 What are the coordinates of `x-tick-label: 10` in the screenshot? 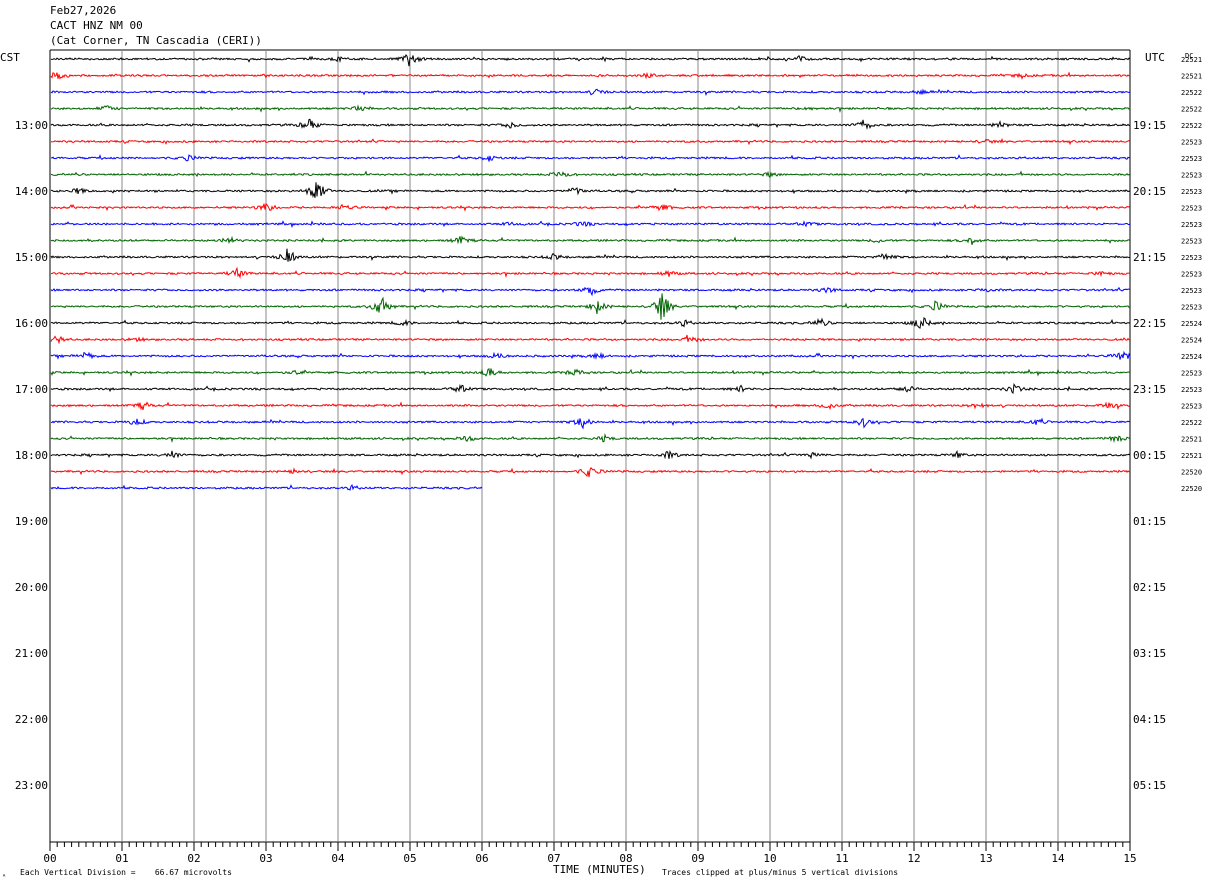 It's located at (769, 858).